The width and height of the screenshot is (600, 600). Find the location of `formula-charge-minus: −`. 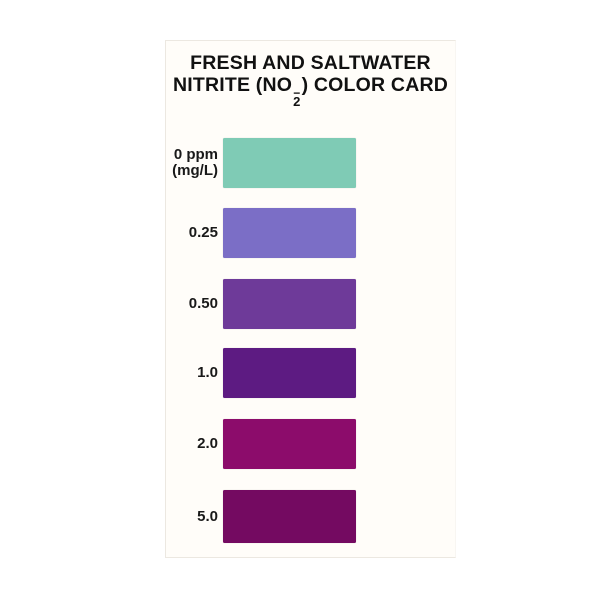

formula-charge-minus: − is located at coordinates (297, 93).